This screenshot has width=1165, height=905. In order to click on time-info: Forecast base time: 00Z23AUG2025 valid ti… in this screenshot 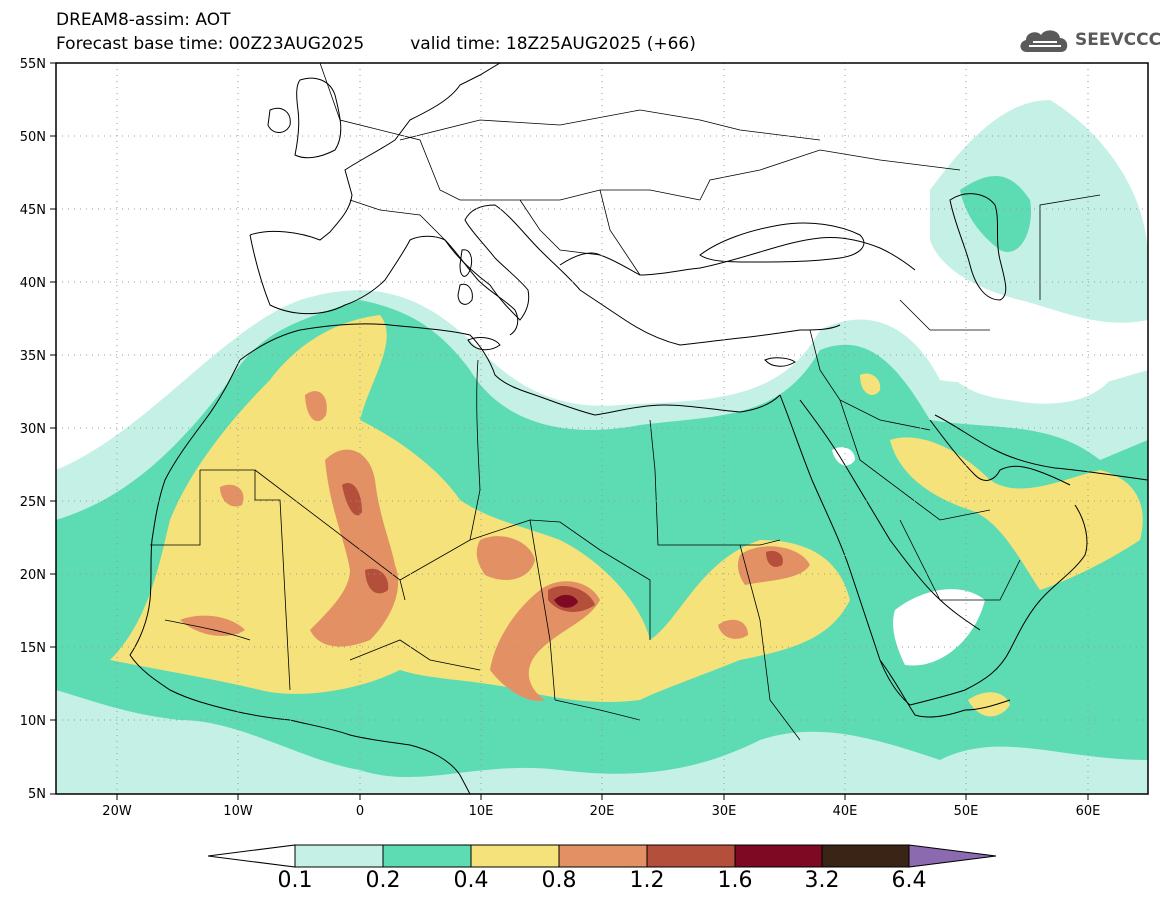, I will do `click(376, 44)`.